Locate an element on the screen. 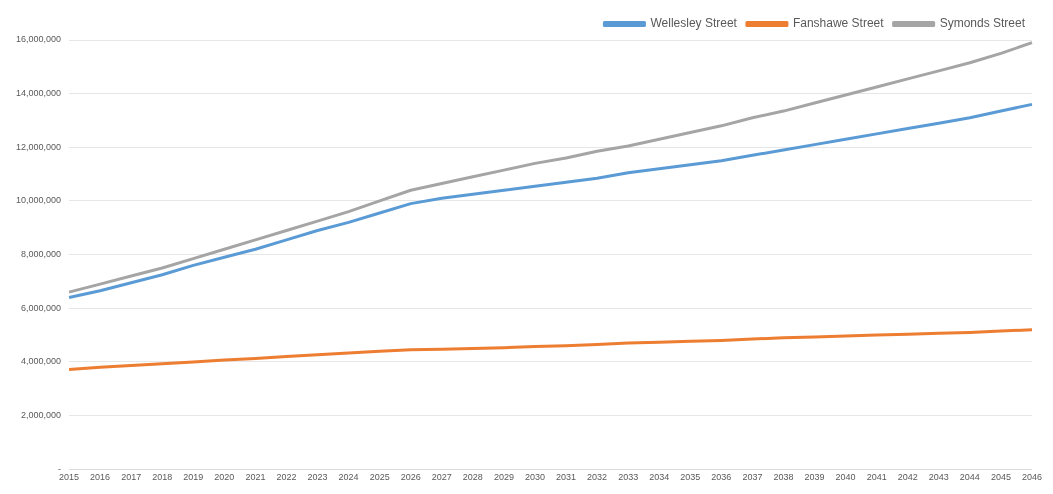 This screenshot has height=494, width=1053. x-tick-label: 2018 is located at coordinates (162, 477).